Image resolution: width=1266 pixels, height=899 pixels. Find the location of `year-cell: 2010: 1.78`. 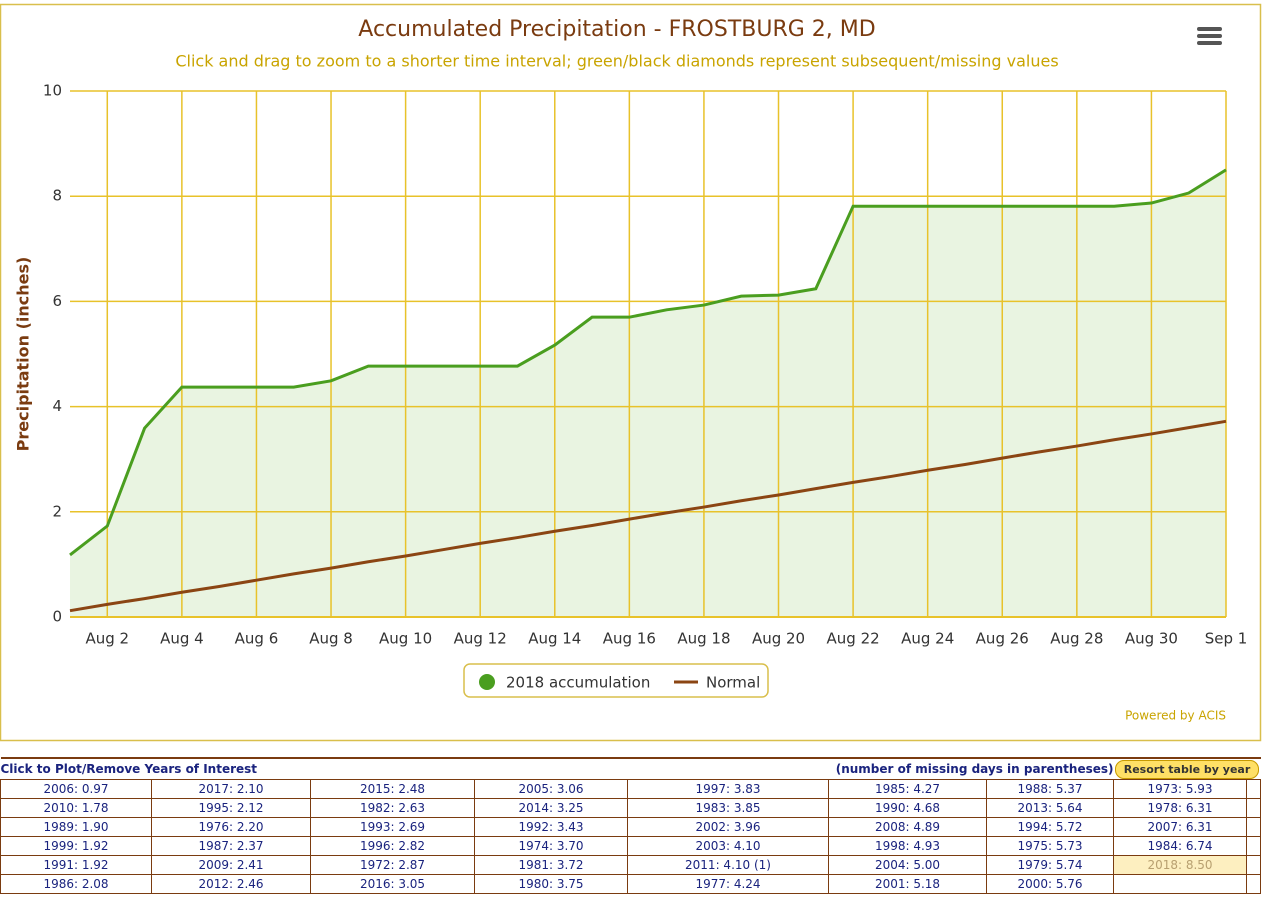

year-cell: 2010: 1.78 is located at coordinates (76, 808).